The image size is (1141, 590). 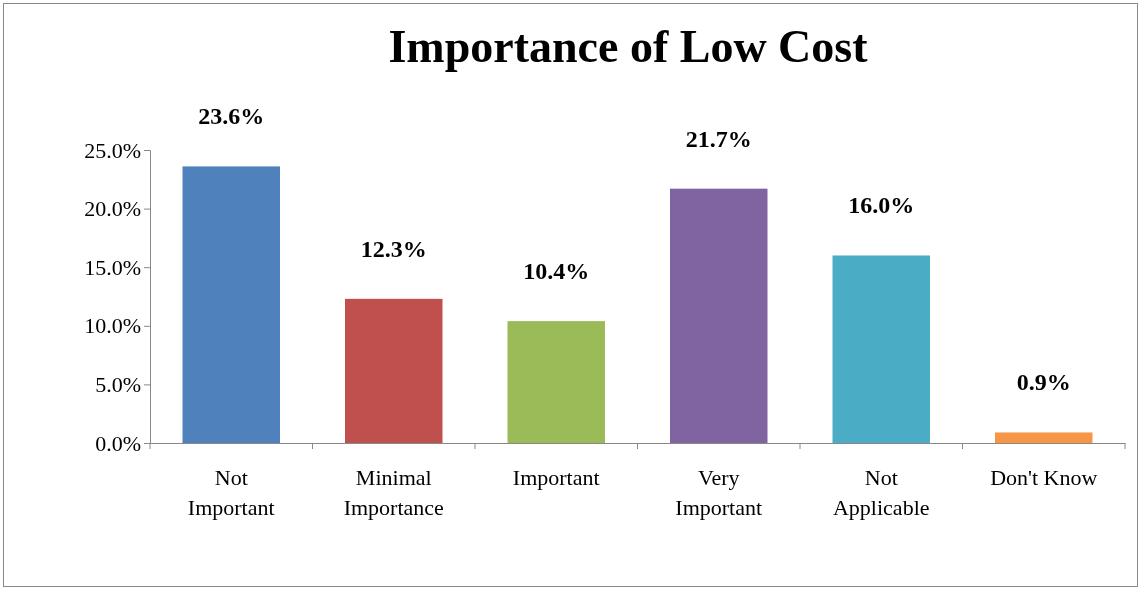 What do you see at coordinates (556, 477) in the screenshot?
I see `x-tick-label: Important` at bounding box center [556, 477].